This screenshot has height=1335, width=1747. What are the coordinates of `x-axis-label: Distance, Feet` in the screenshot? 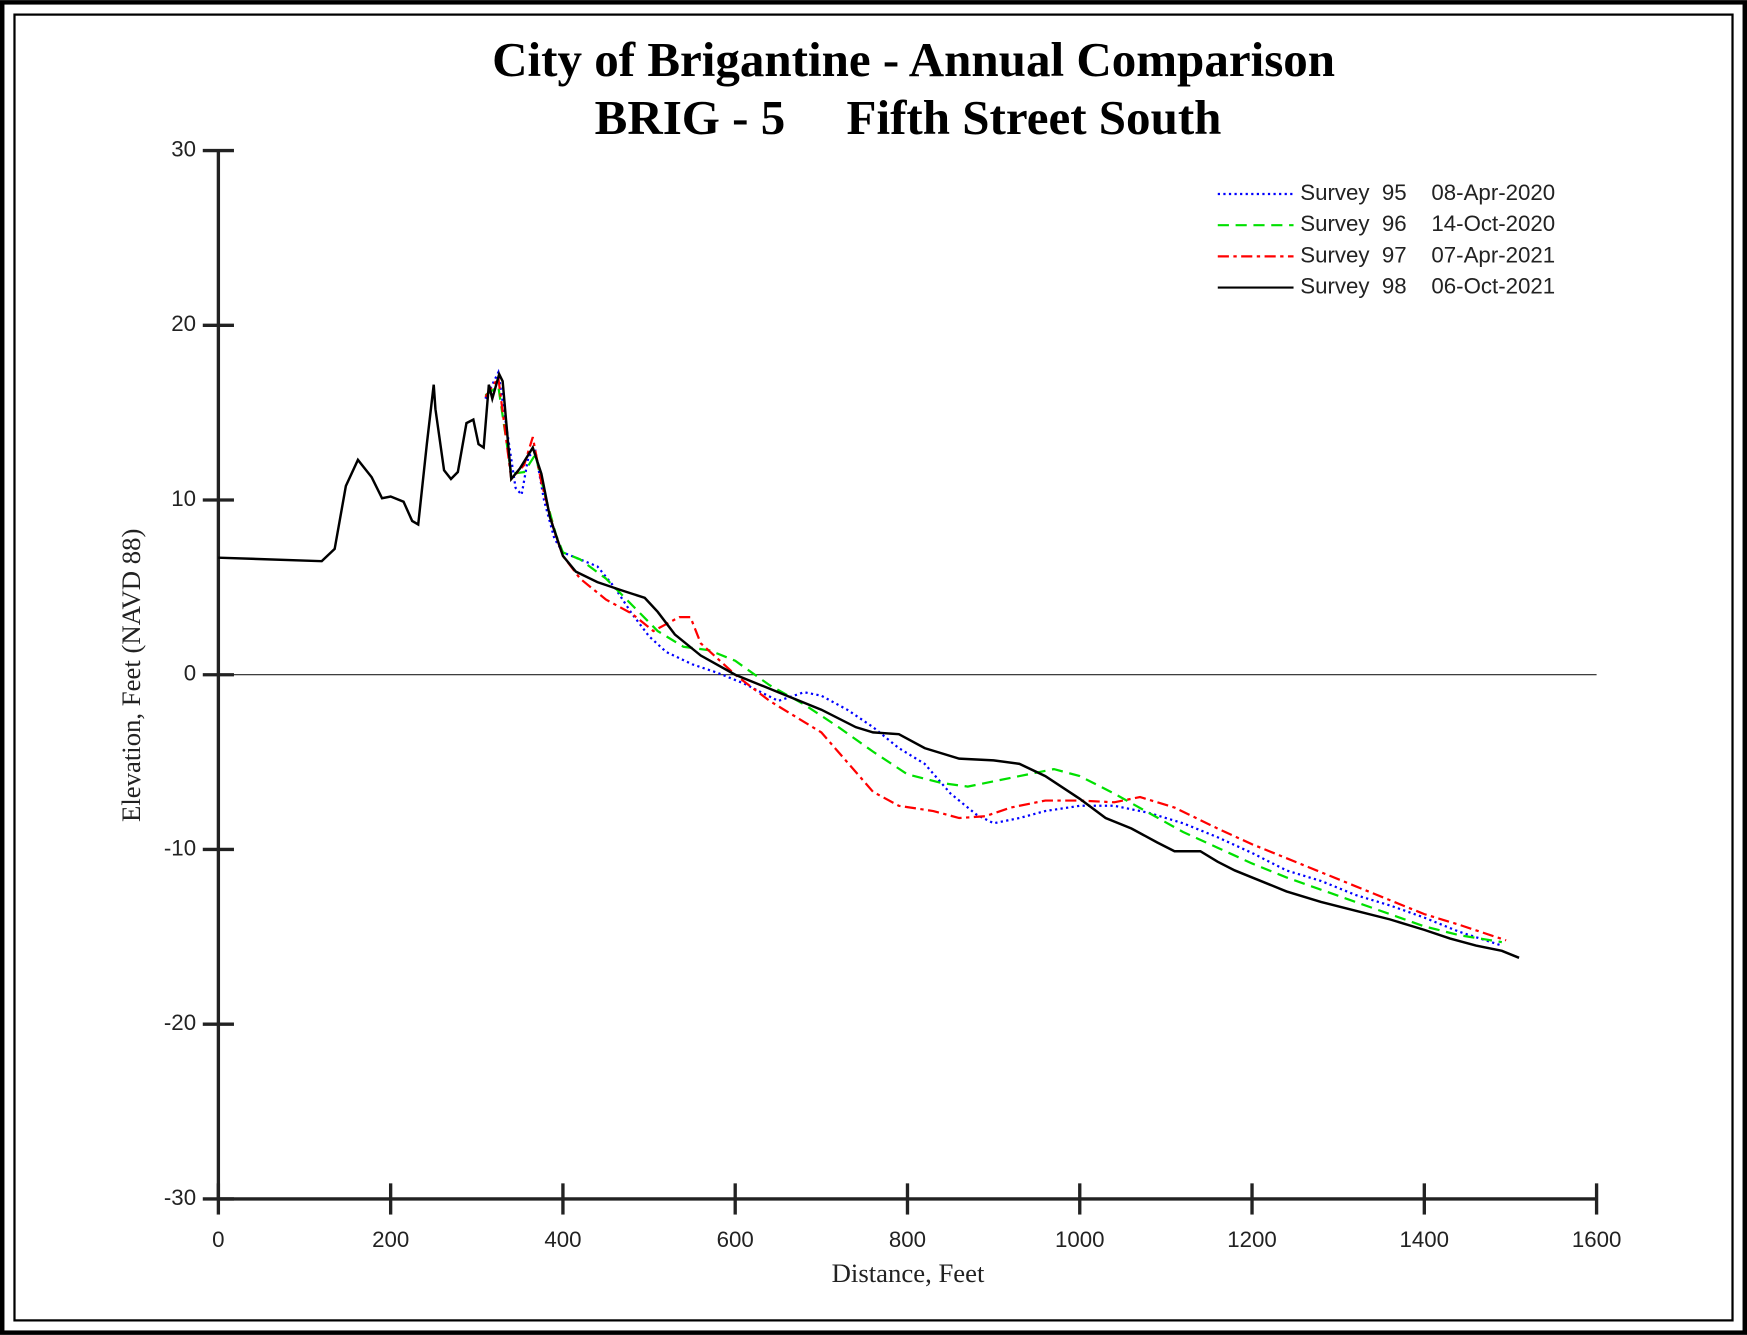 It's located at (908, 1273).